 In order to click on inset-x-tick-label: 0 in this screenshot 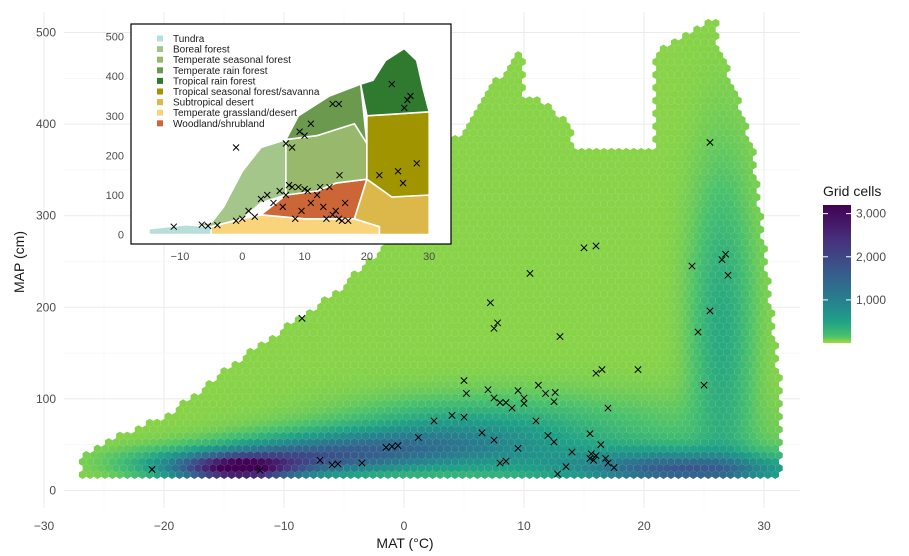, I will do `click(242, 257)`.